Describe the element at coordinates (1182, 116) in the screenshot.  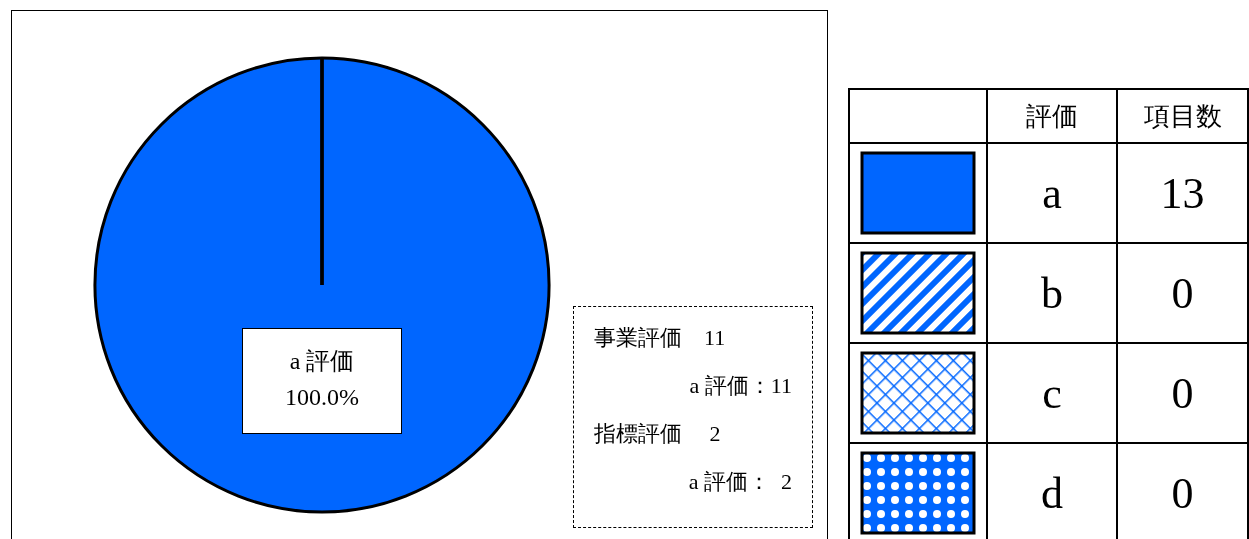
I see `text: 項目数` at that location.